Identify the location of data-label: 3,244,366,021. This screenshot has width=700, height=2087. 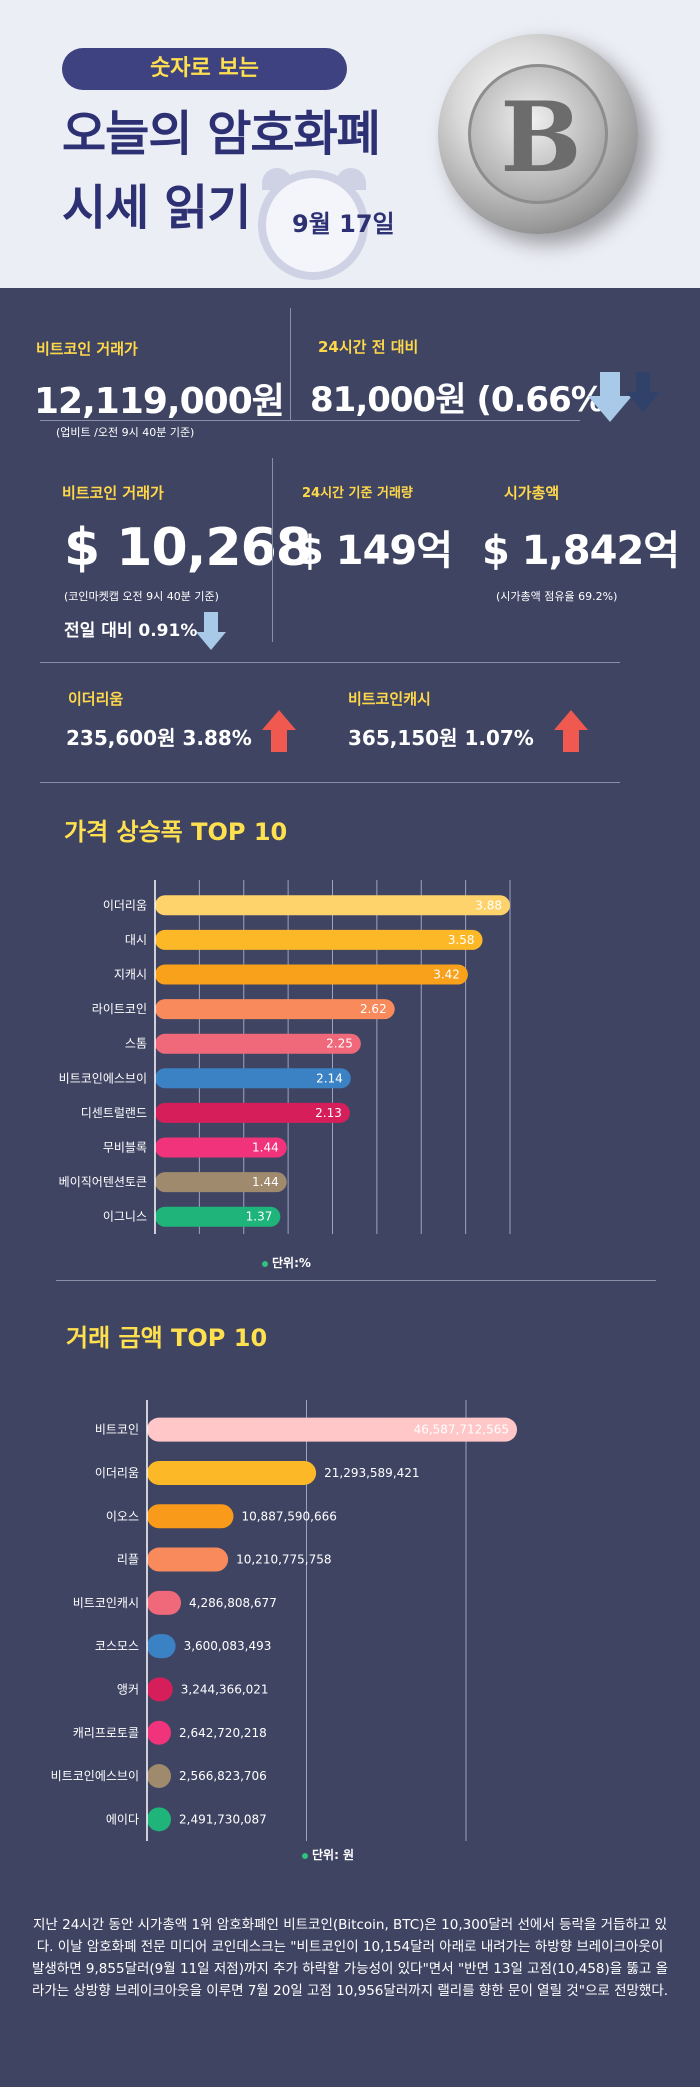
(225, 1689).